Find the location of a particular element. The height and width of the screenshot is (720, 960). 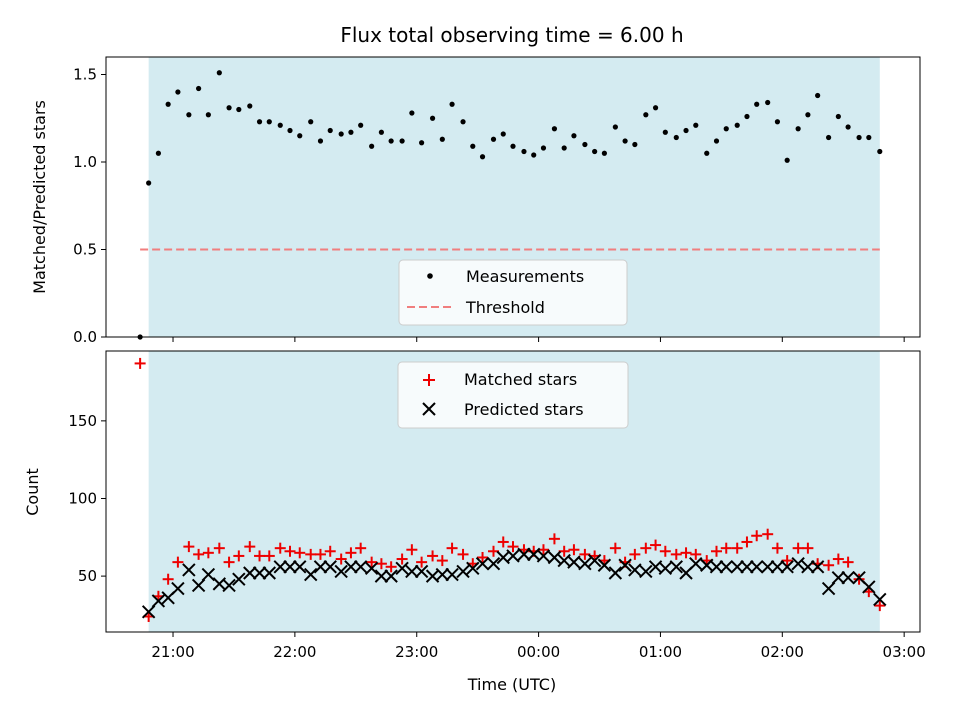

y-tick-label: 50 is located at coordinates (87, 576).